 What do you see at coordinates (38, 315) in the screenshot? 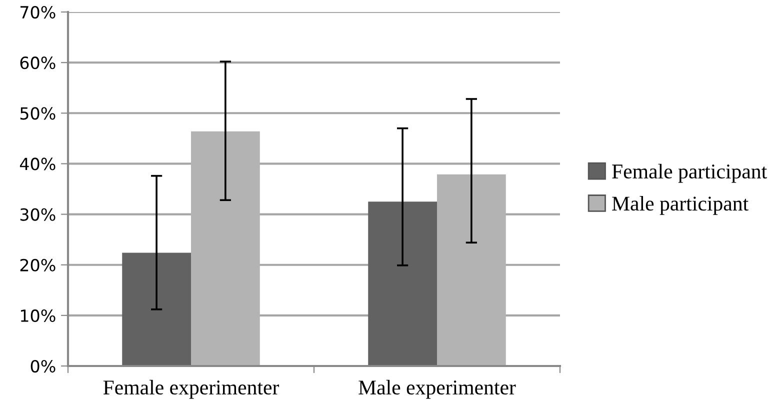
I see `y-tick-label: 10%` at bounding box center [38, 315].